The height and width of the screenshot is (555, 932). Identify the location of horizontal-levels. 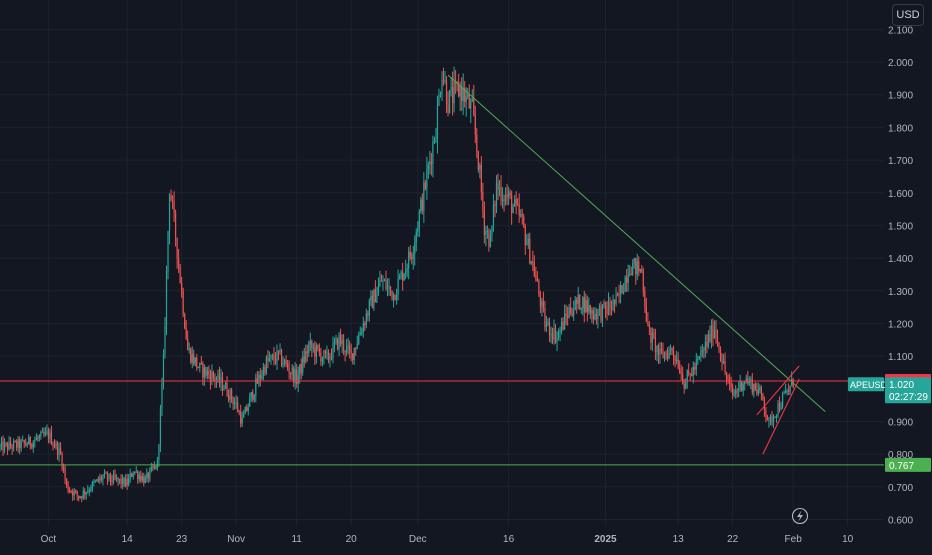
(442, 423).